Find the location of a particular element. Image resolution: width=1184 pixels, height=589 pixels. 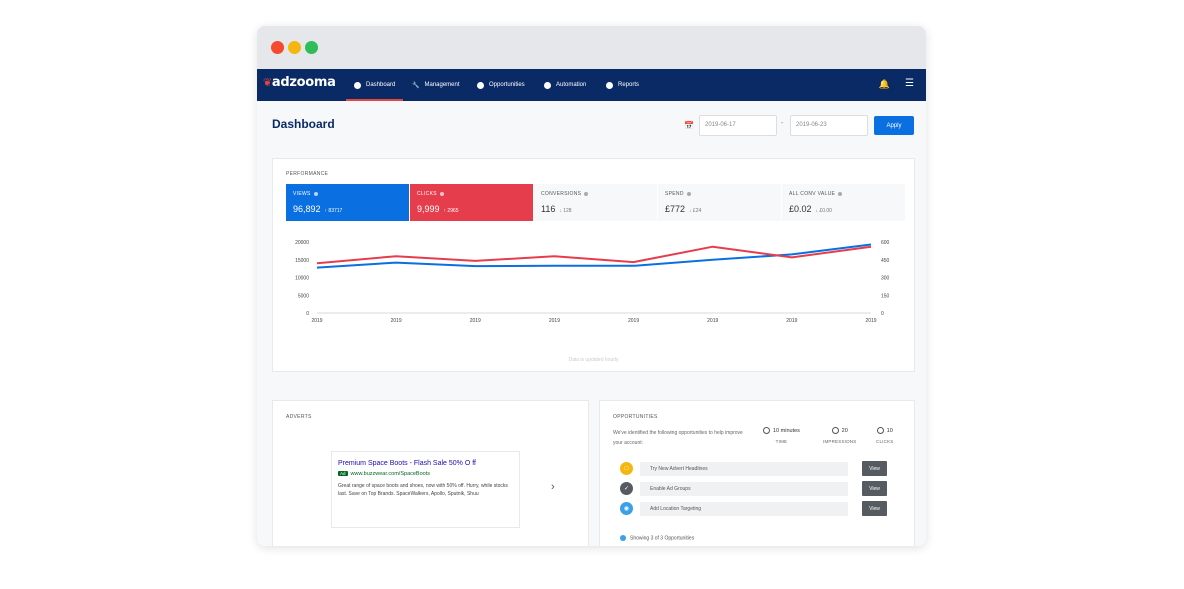

metric-clicks: CLICKS 9,999 ↑ 2965 is located at coordinates (471, 202).